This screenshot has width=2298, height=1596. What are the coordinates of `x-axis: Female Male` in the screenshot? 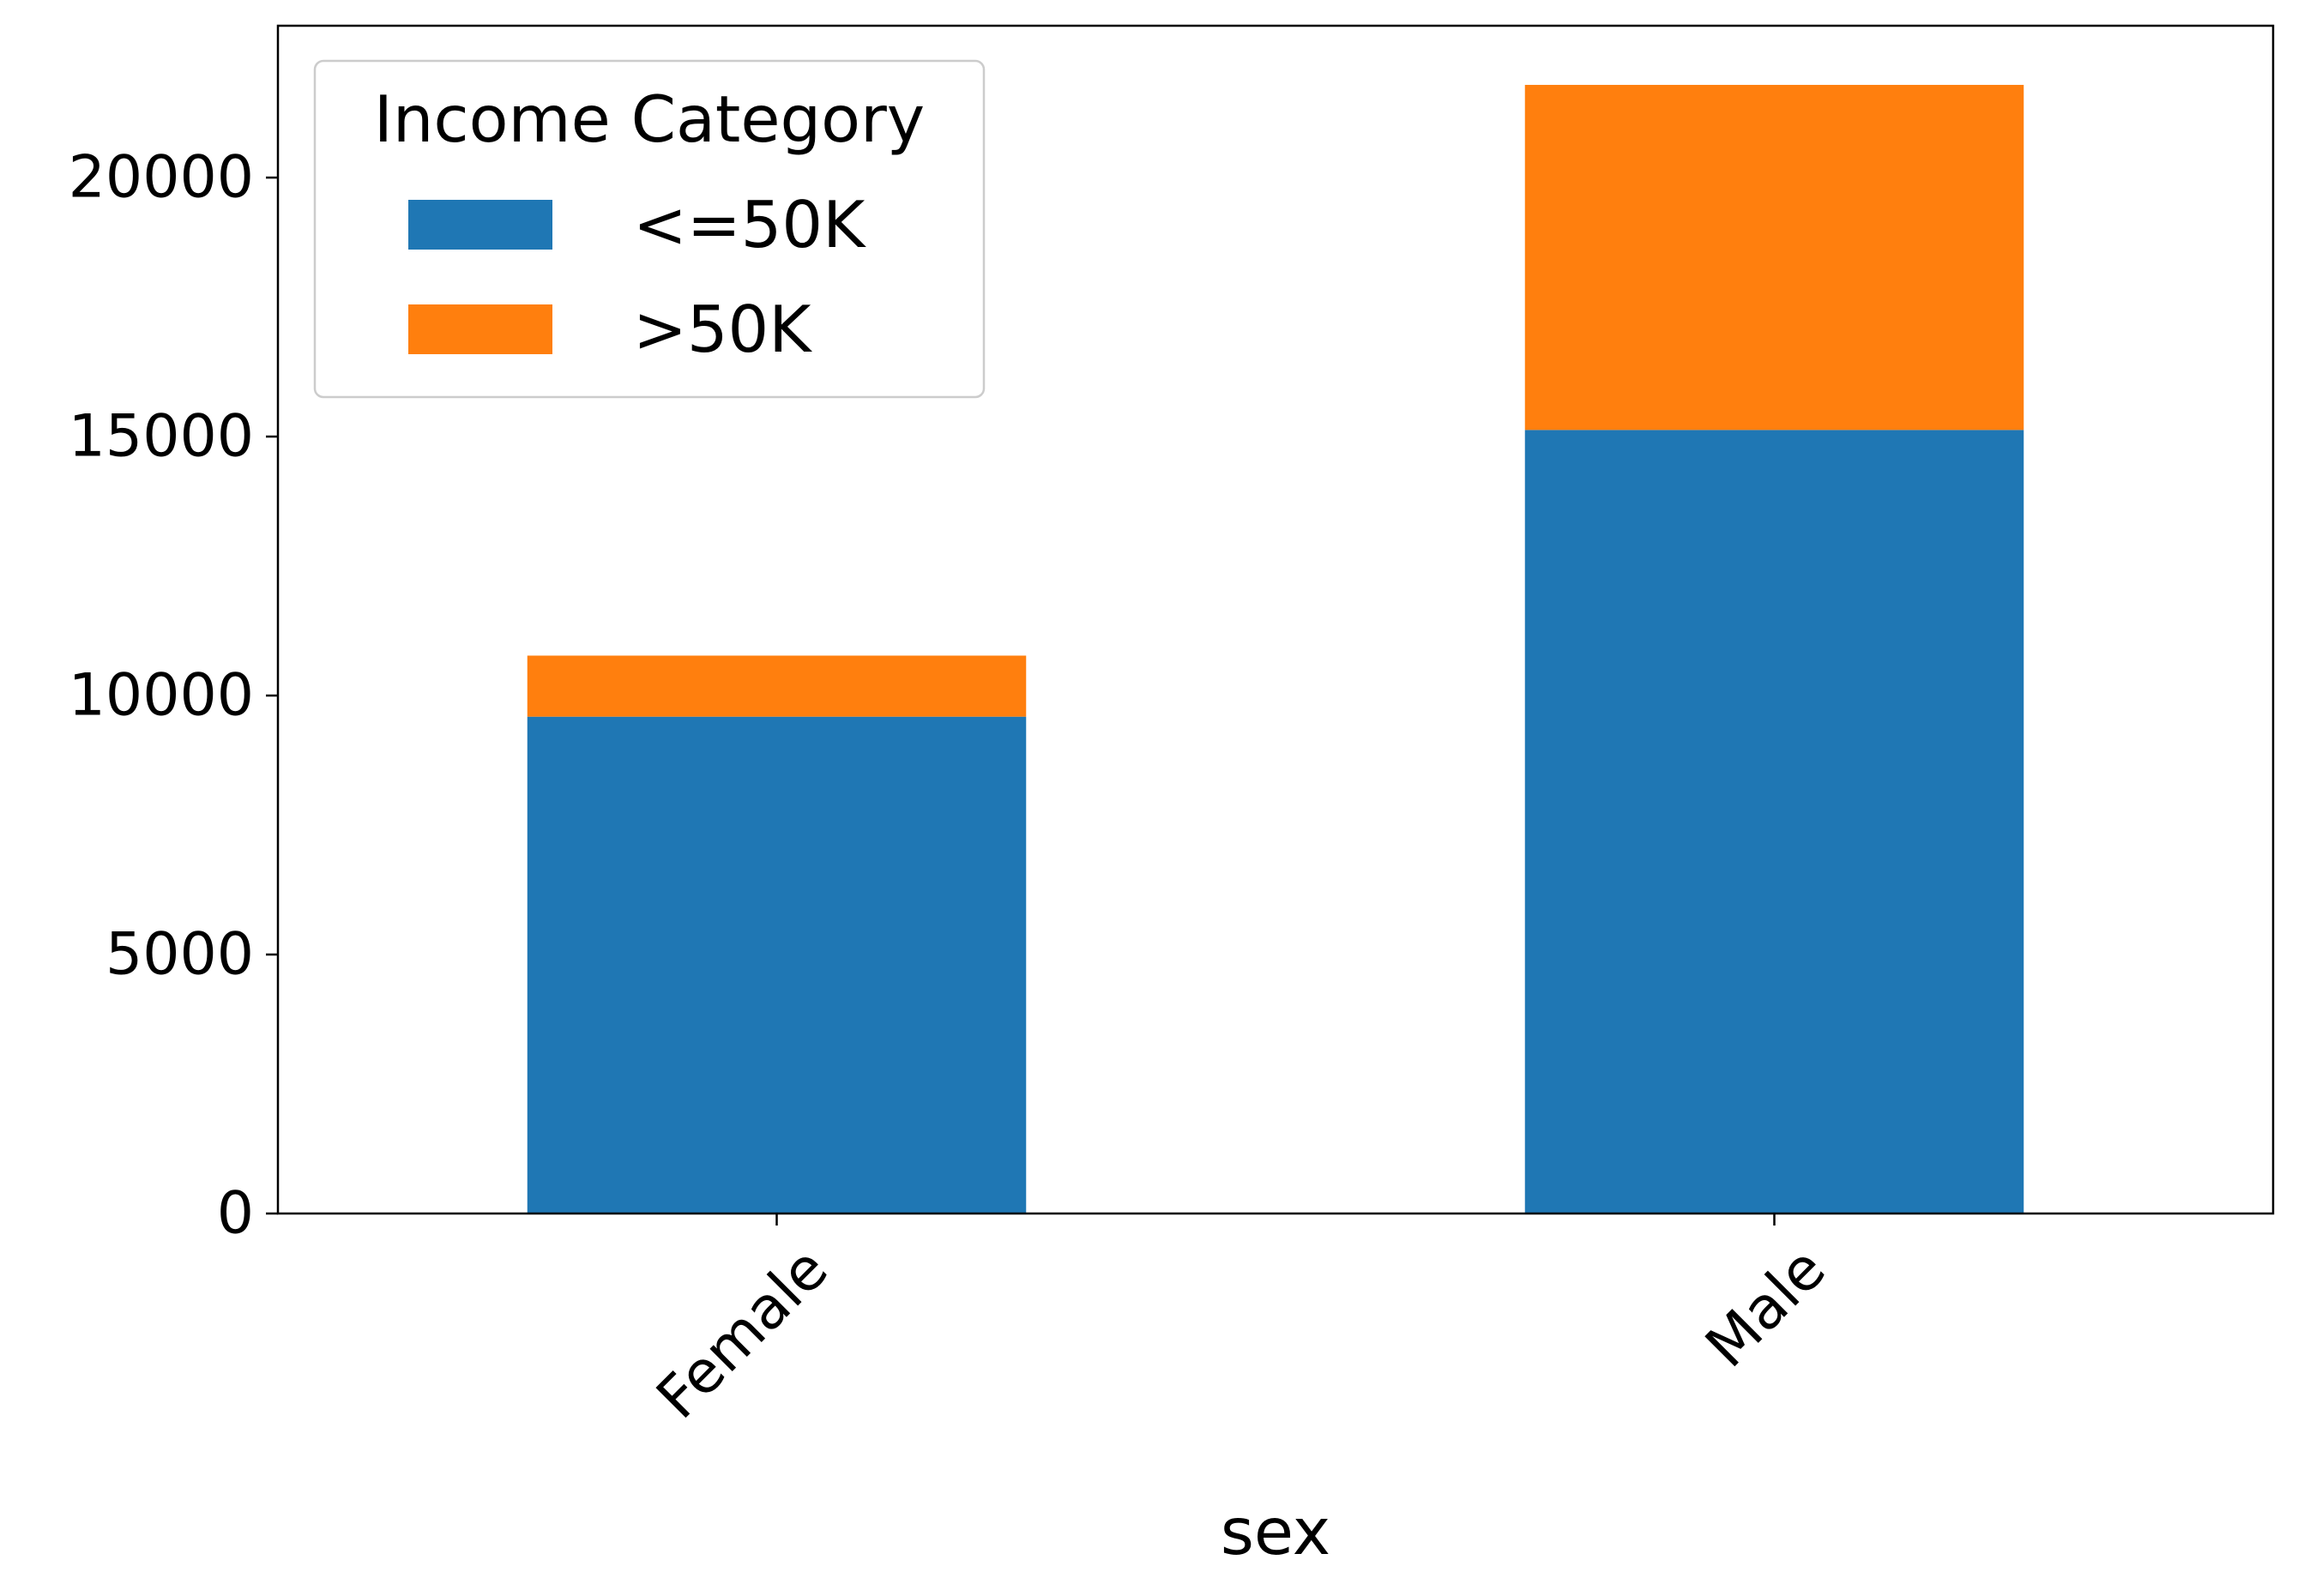 It's located at (1241, 1323).